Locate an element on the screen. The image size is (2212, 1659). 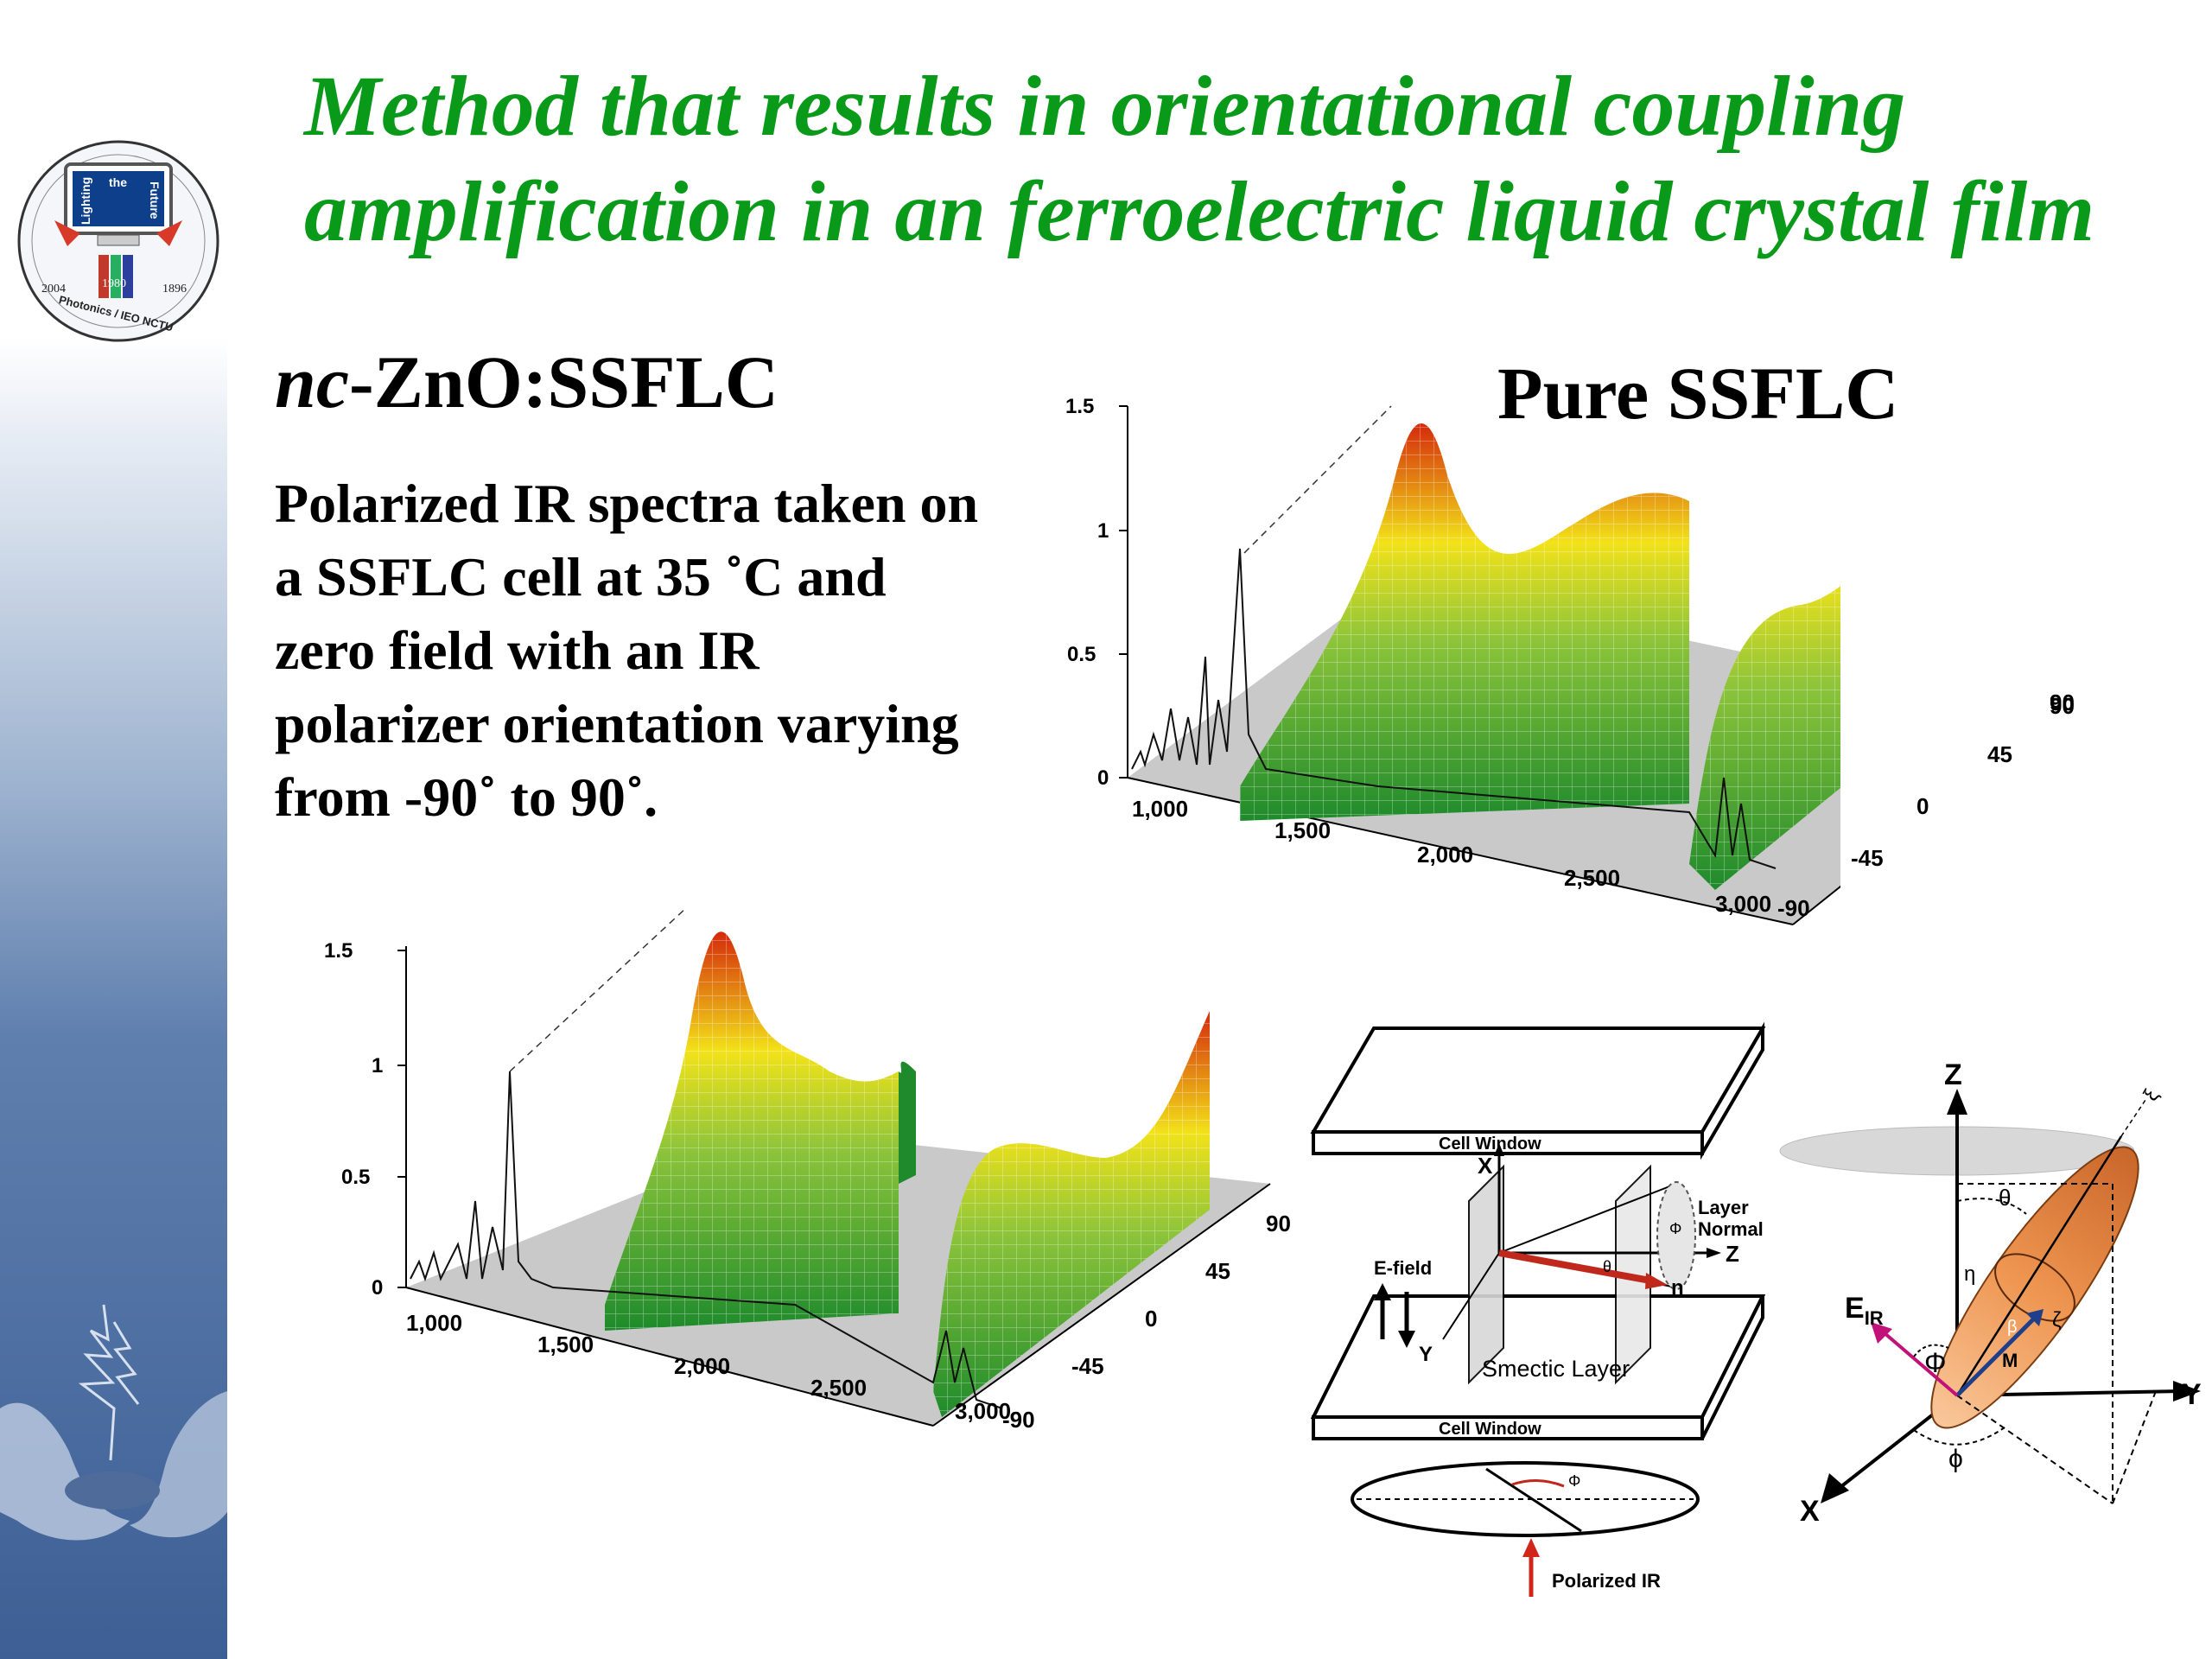
subtitle-nc-zno-ssflc: nc-ZnO:SSFLC is located at coordinates (527, 382).